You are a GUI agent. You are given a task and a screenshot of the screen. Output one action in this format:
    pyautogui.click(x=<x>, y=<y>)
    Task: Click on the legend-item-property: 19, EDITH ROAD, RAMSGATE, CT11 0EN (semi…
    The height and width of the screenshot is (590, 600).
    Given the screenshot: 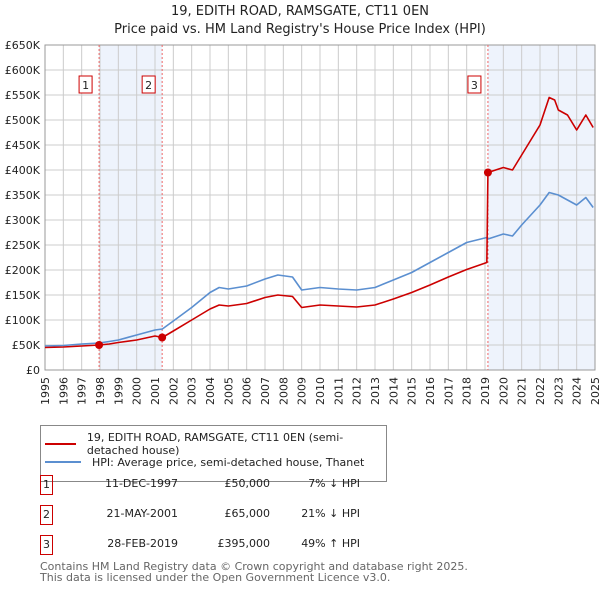 What is the action you would take?
    pyautogui.click(x=213, y=444)
    